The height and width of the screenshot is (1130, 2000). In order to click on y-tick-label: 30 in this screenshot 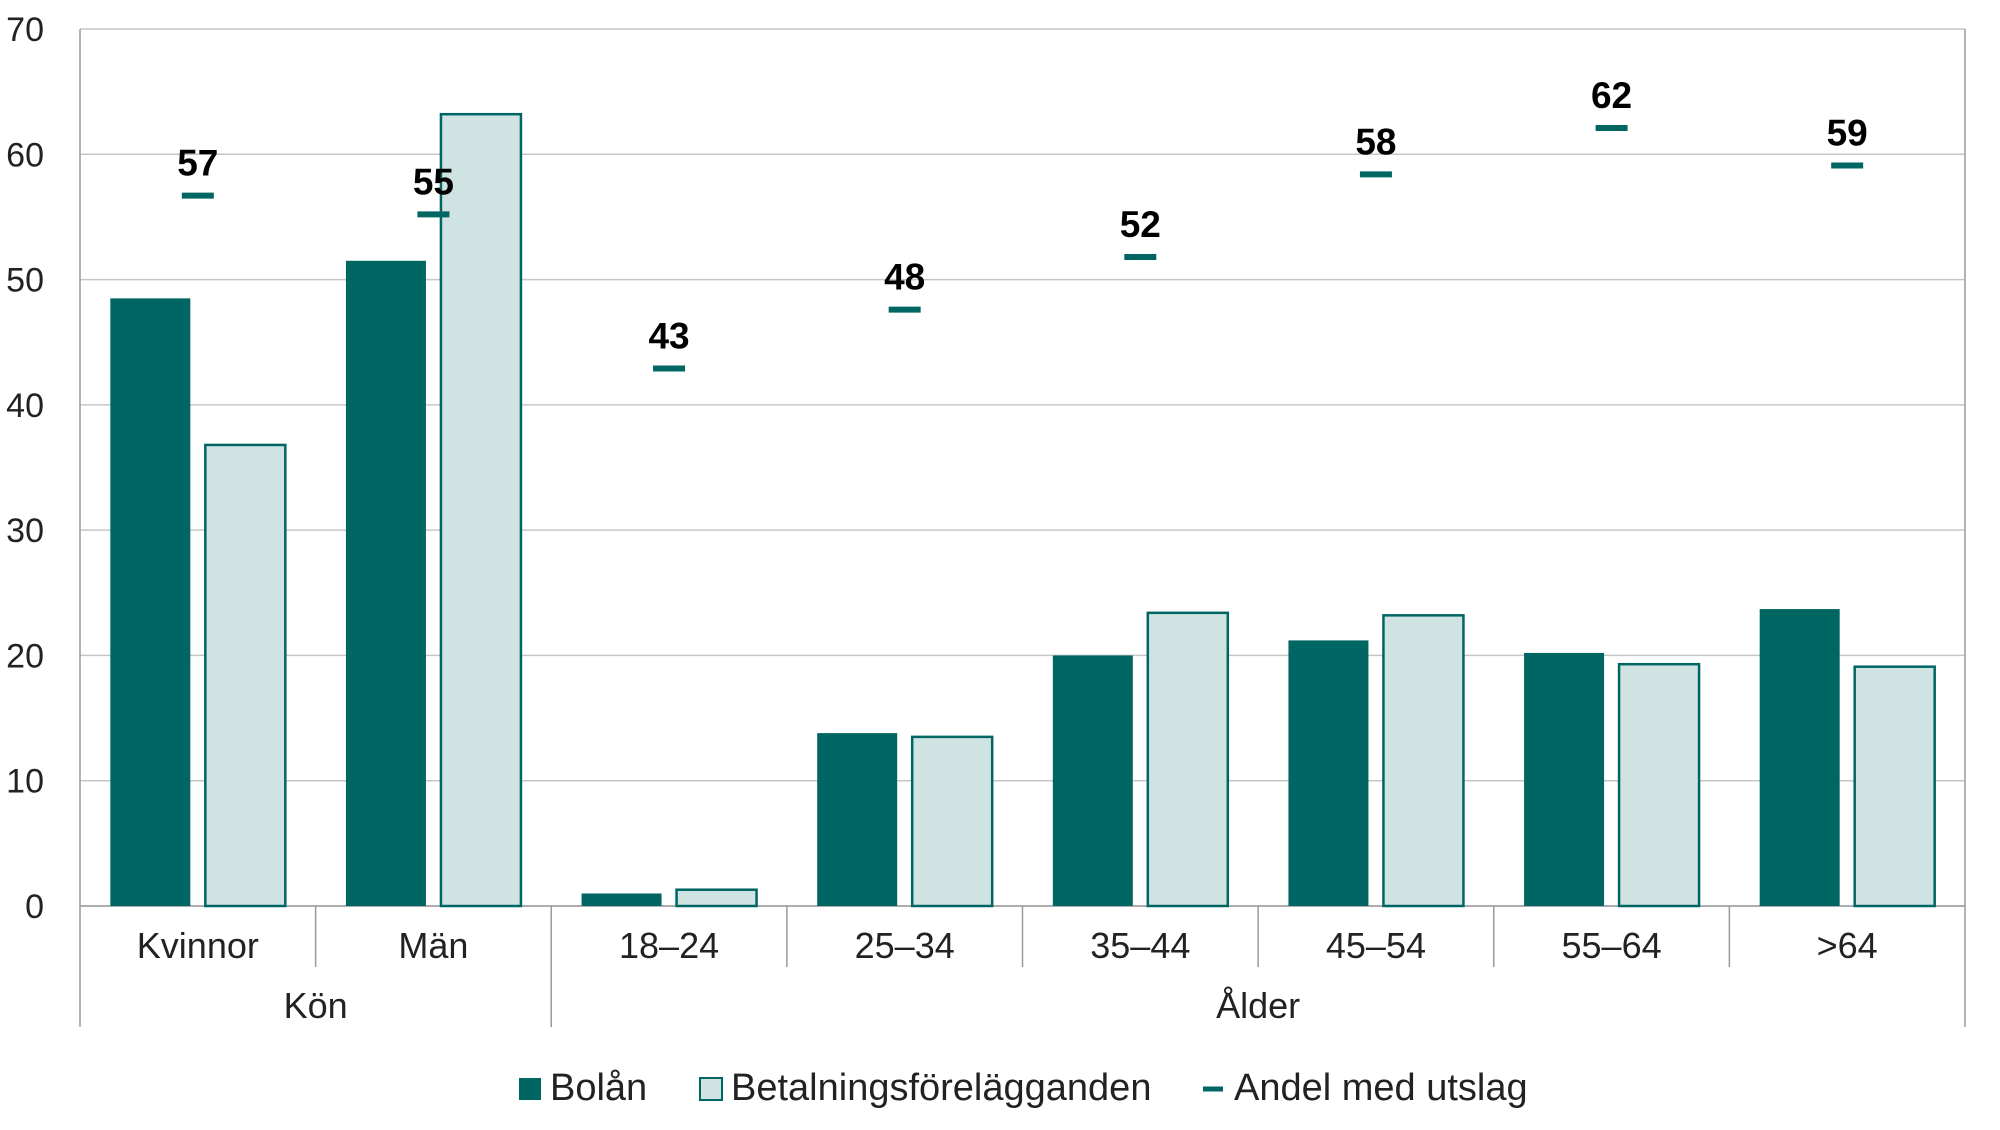, I will do `click(25, 531)`.